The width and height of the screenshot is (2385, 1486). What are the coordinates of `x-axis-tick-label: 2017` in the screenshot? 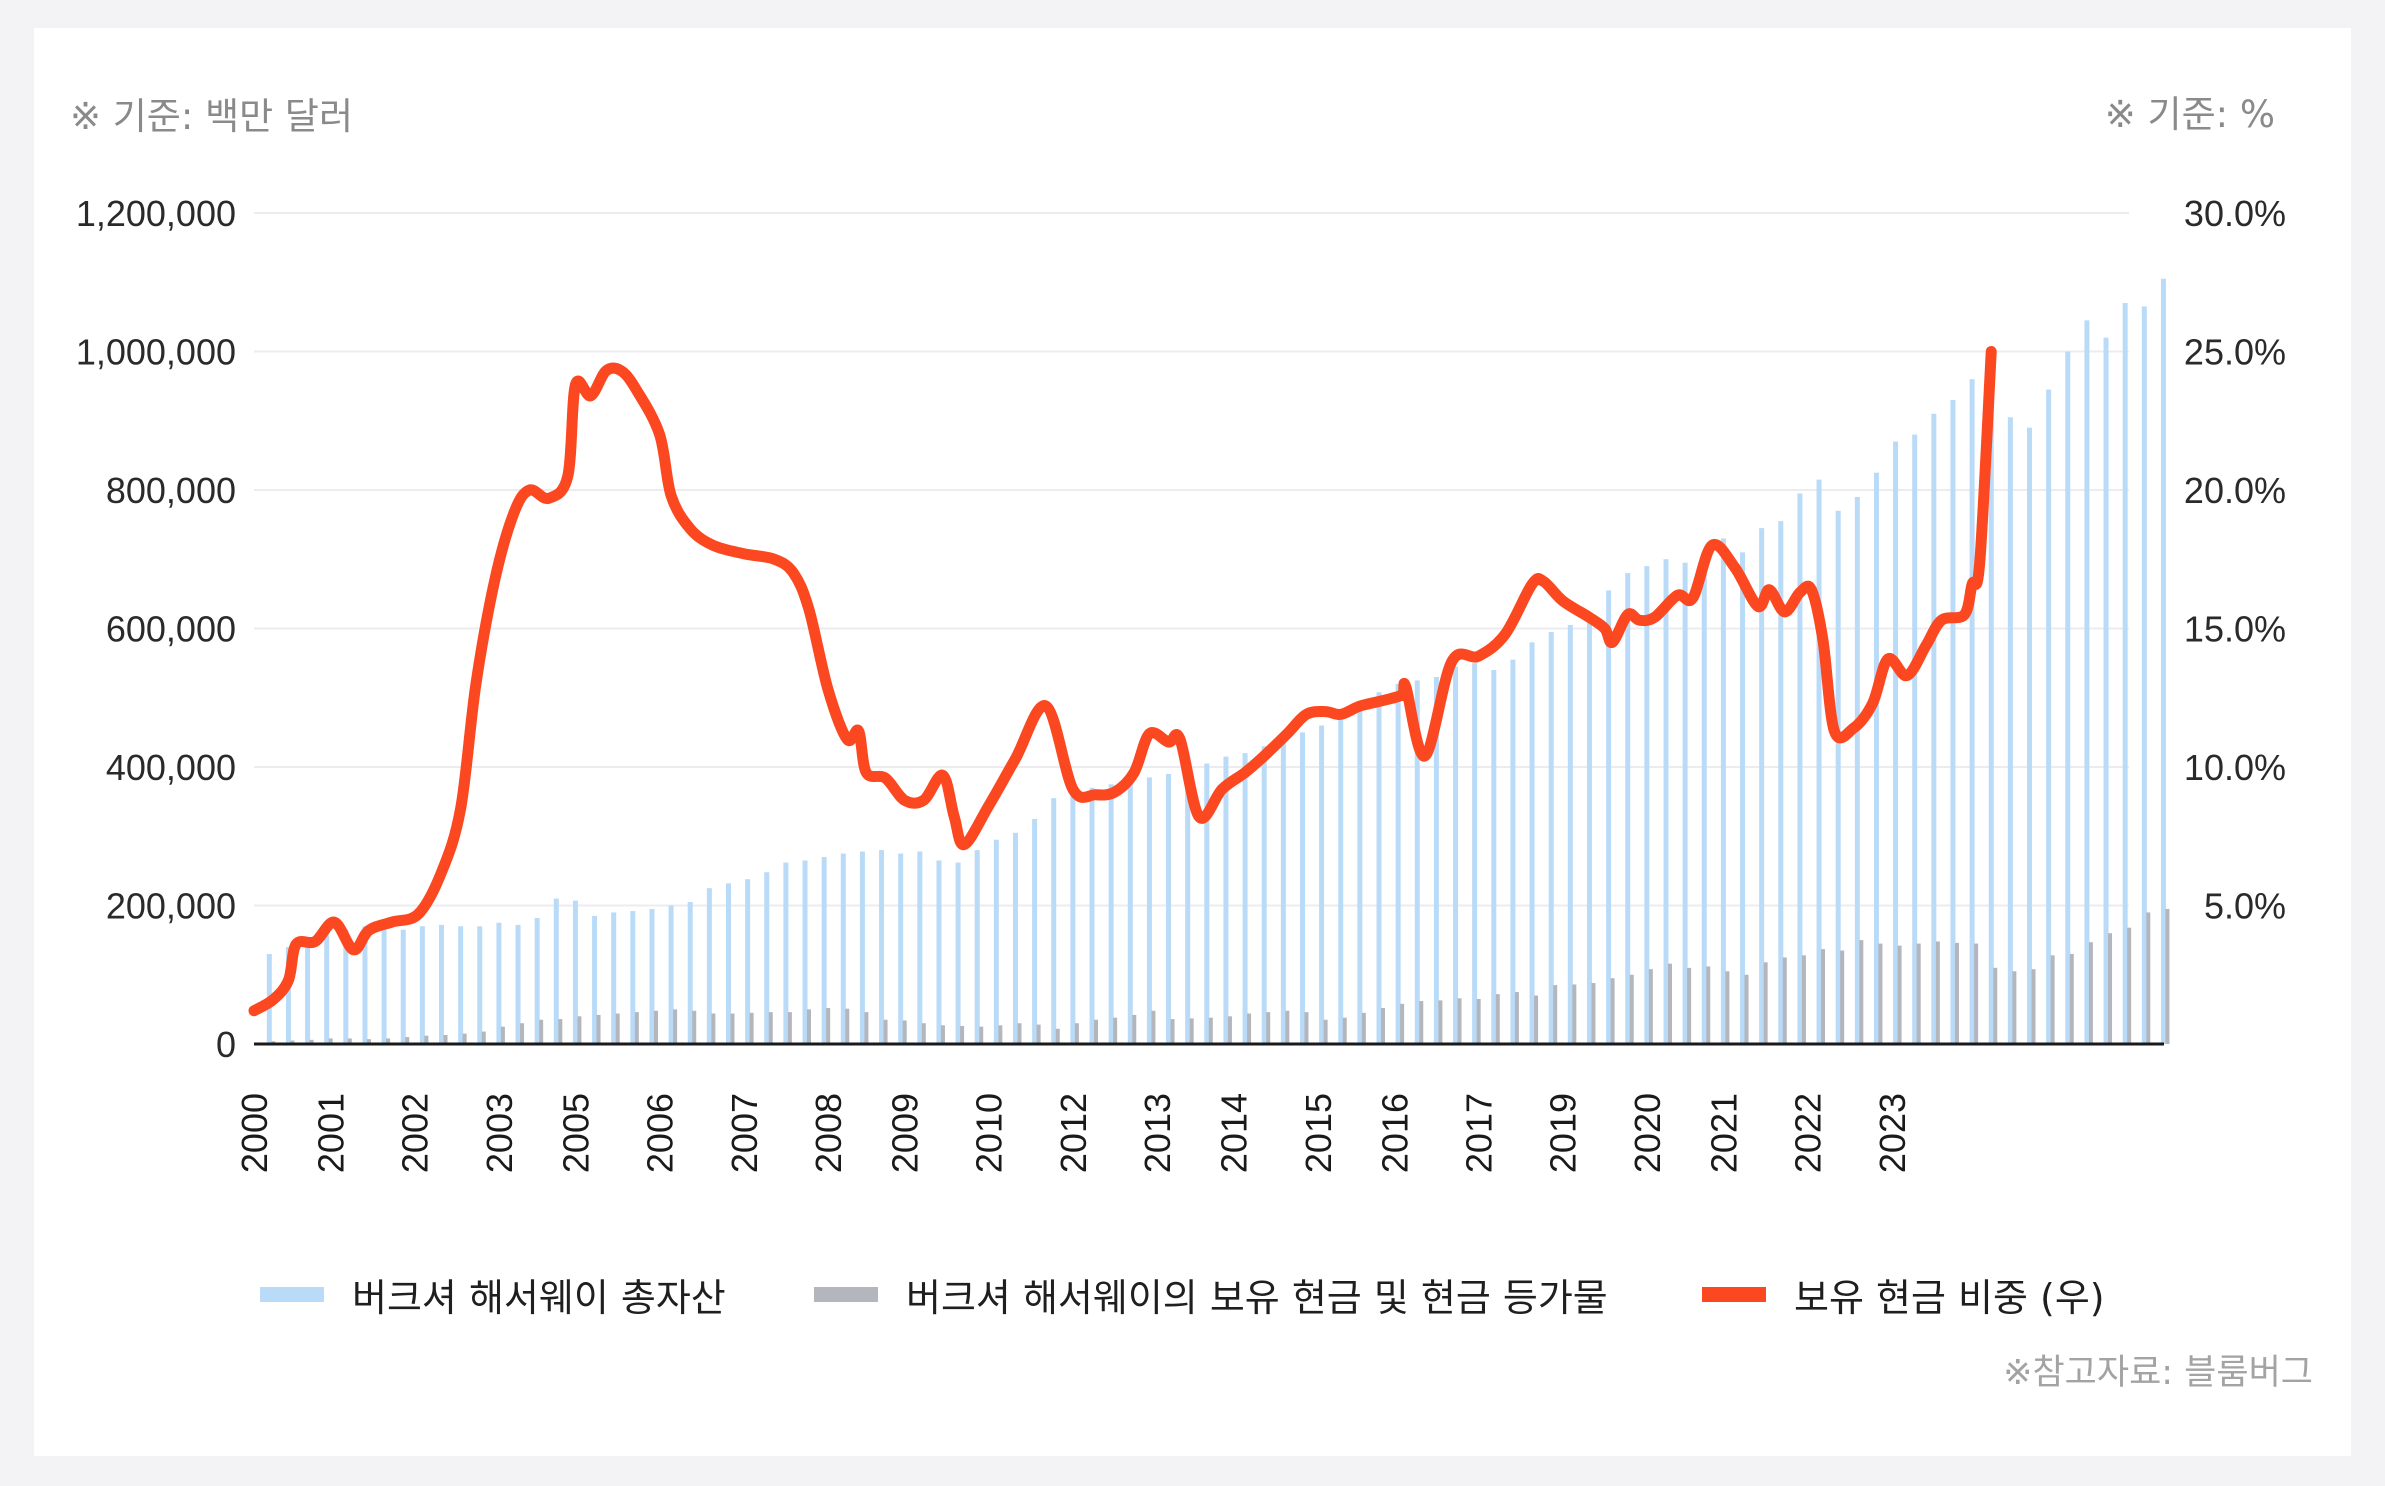 It's located at (1478, 1133).